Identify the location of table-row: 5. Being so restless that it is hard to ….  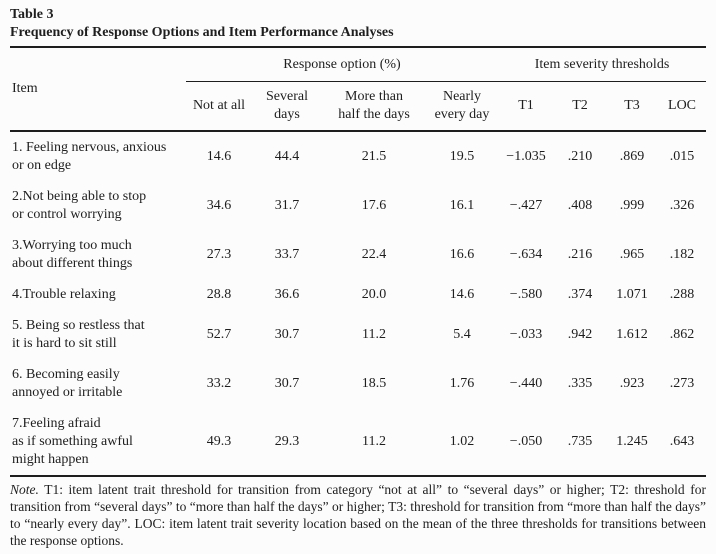
(358, 334).